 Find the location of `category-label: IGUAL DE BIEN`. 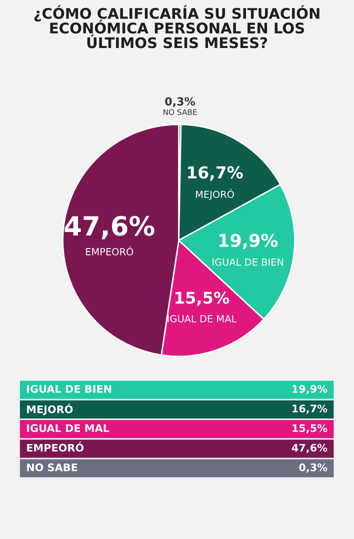

category-label: IGUAL DE BIEN is located at coordinates (69, 388).